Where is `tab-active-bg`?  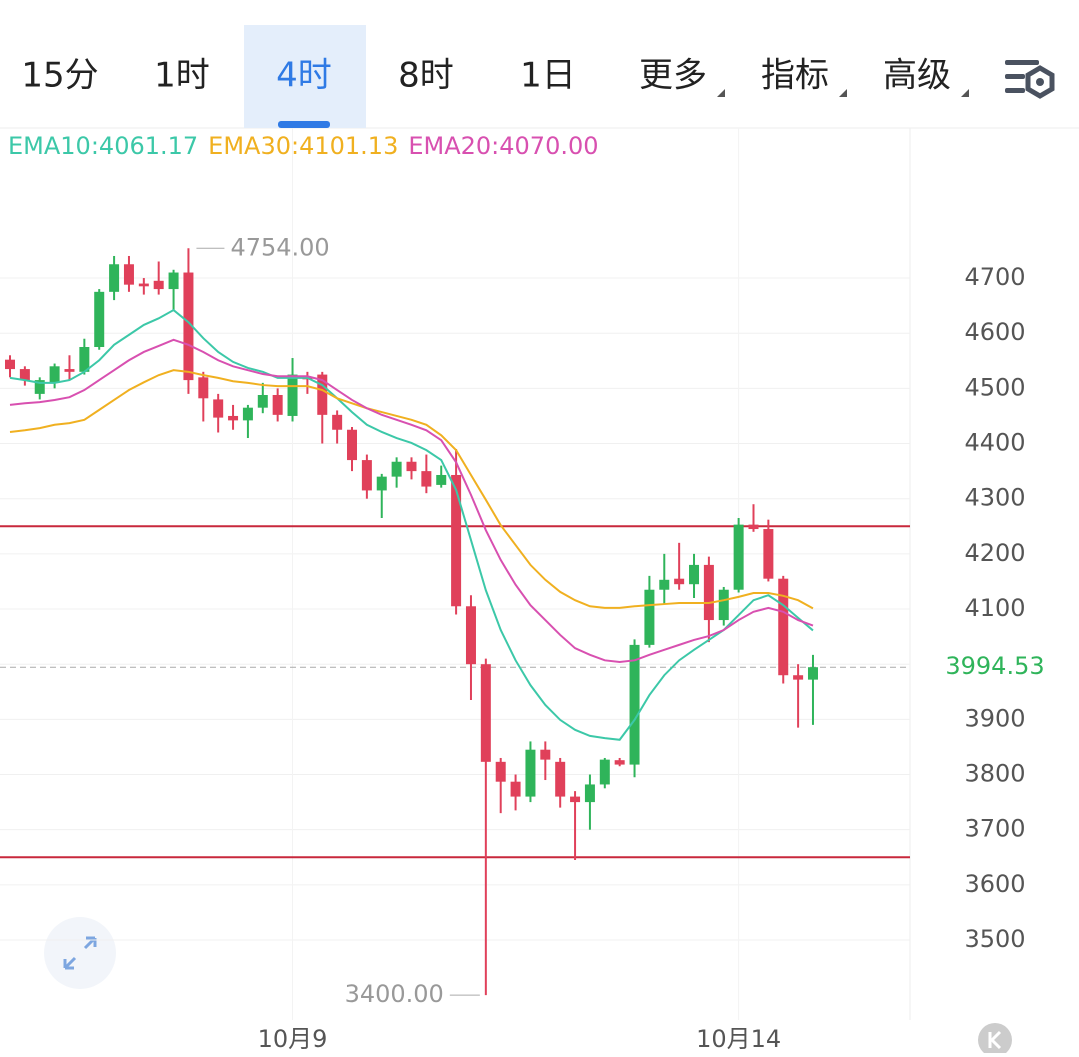 tab-active-bg is located at coordinates (305, 76).